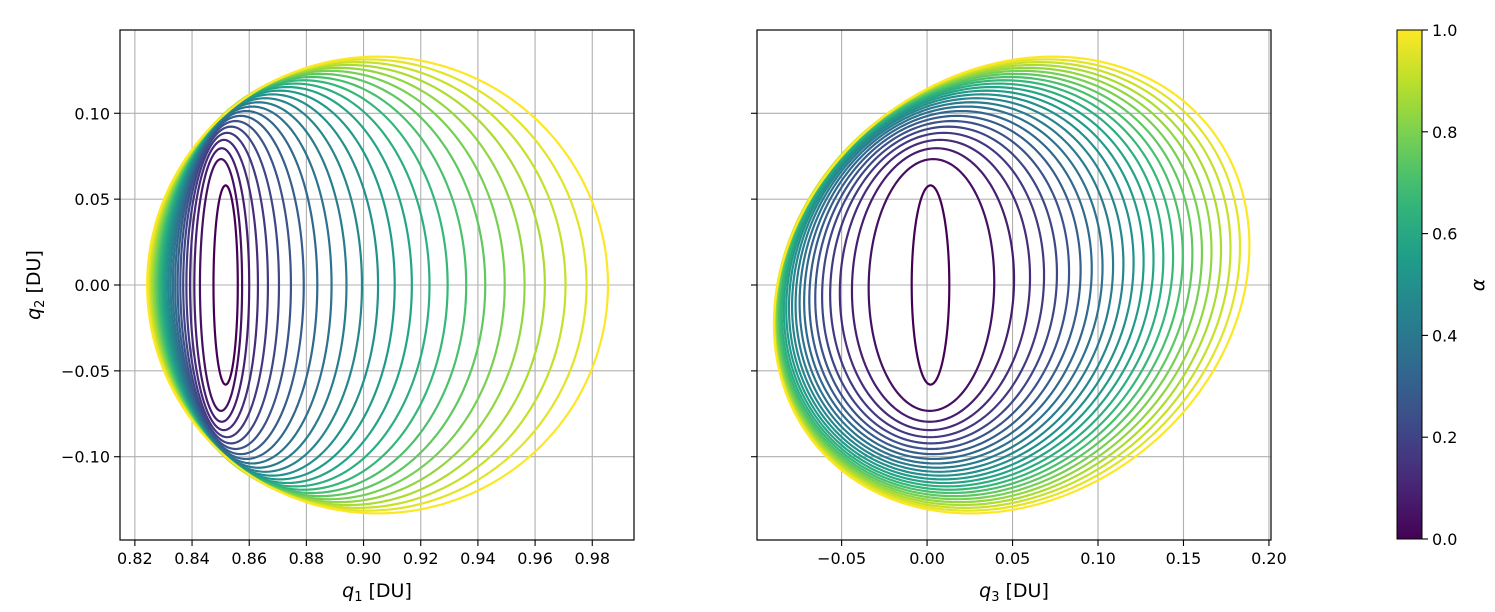 This screenshot has width=1495, height=612. Describe the element at coordinates (1444, 539) in the screenshot. I see `colorbar-tick-label: 0.0` at that location.